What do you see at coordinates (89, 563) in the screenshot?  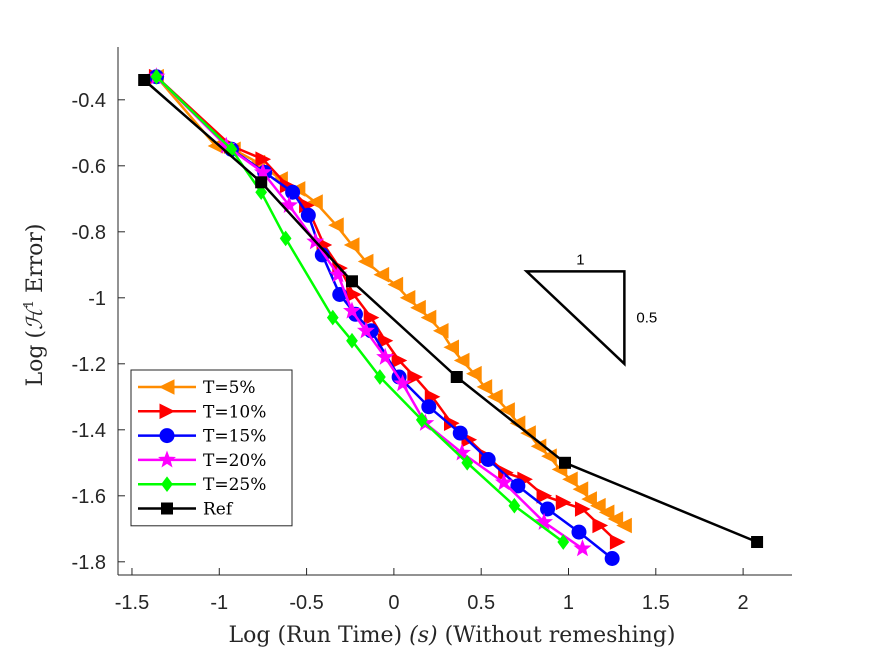 I see `y-tick-label: -1.8` at bounding box center [89, 563].